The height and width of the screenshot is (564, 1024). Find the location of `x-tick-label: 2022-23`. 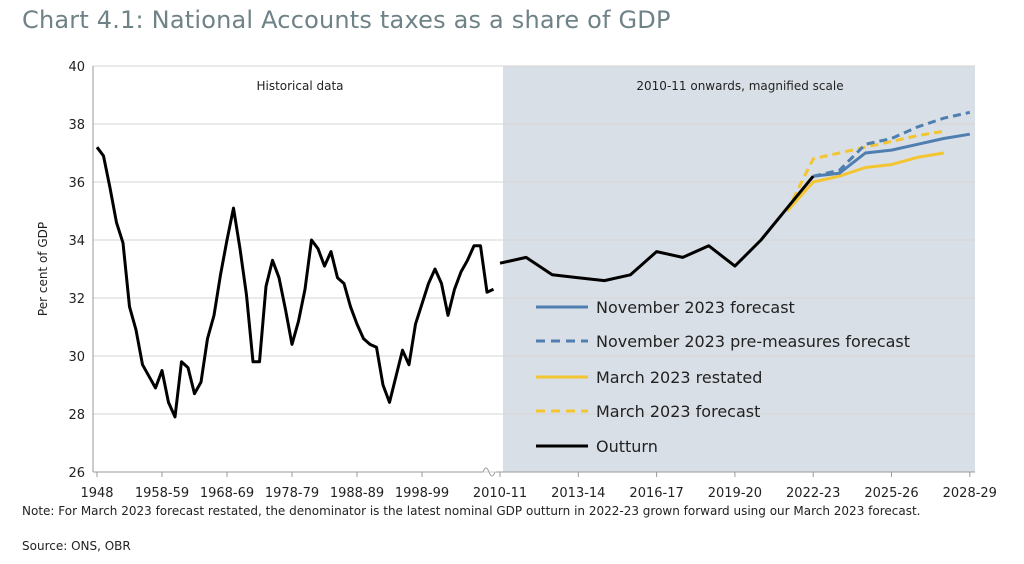

x-tick-label: 2022-23 is located at coordinates (813, 493).